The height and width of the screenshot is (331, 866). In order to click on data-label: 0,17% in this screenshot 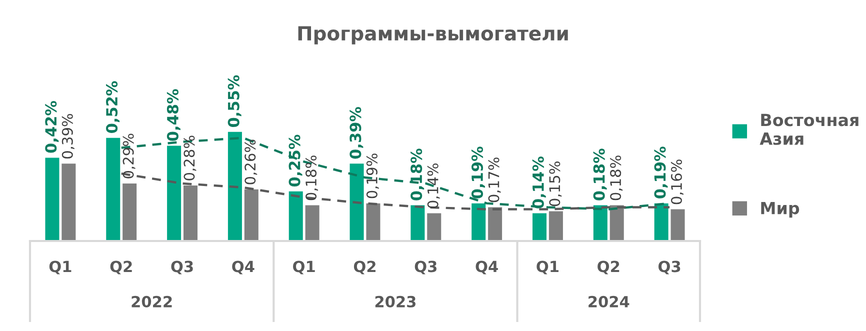, I will do `click(494, 180)`.